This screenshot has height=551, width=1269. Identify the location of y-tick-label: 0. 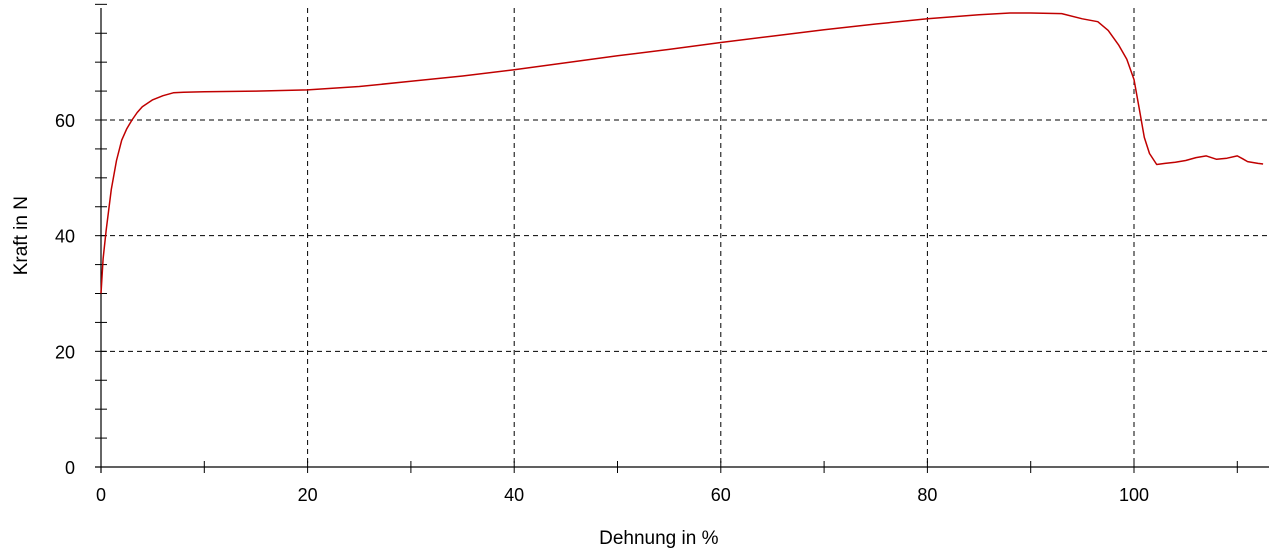
(70, 468).